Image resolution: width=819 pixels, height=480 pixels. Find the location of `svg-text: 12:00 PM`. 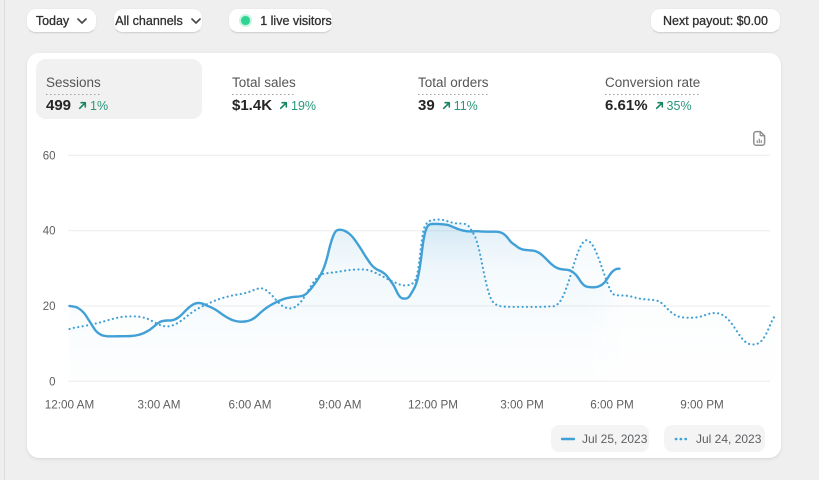

svg-text: 12:00 PM is located at coordinates (433, 405).